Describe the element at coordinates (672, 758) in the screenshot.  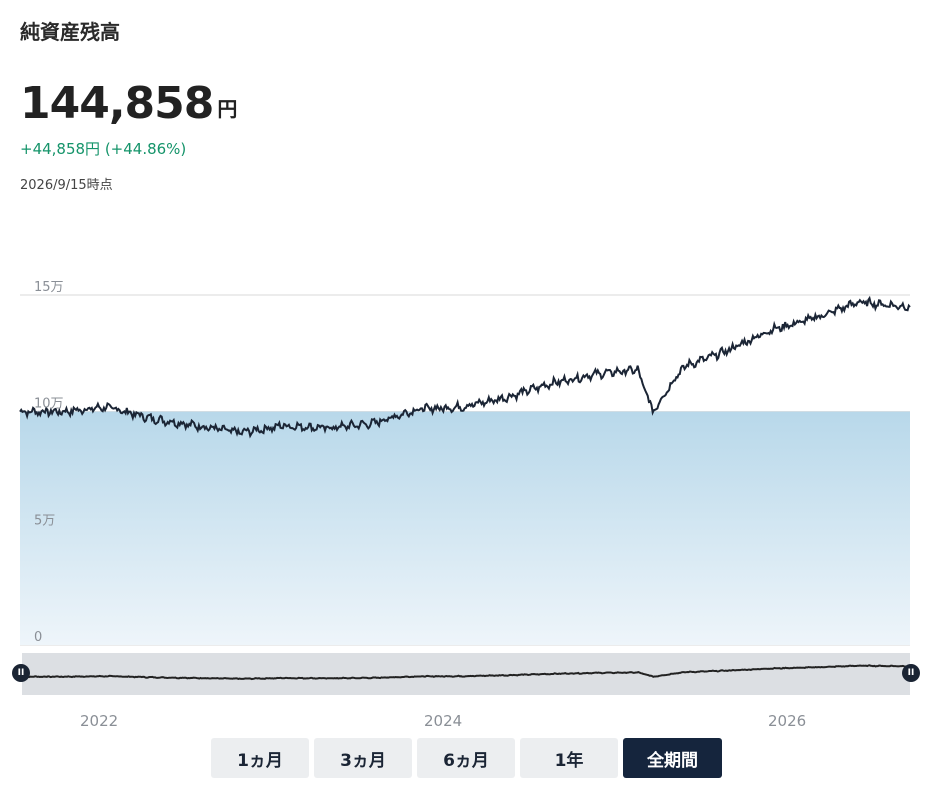
I see `period-all-button: 全期間` at that location.